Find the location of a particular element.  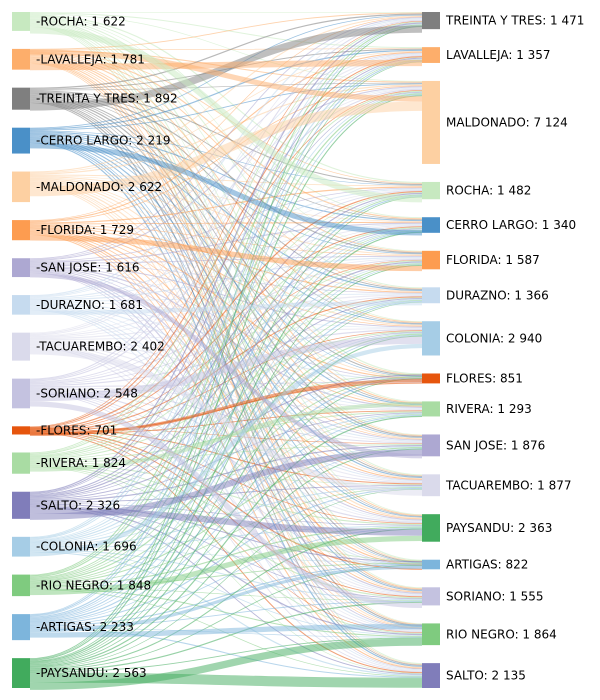

right-node-label: RIVERA: 1 293 is located at coordinates (489, 409).